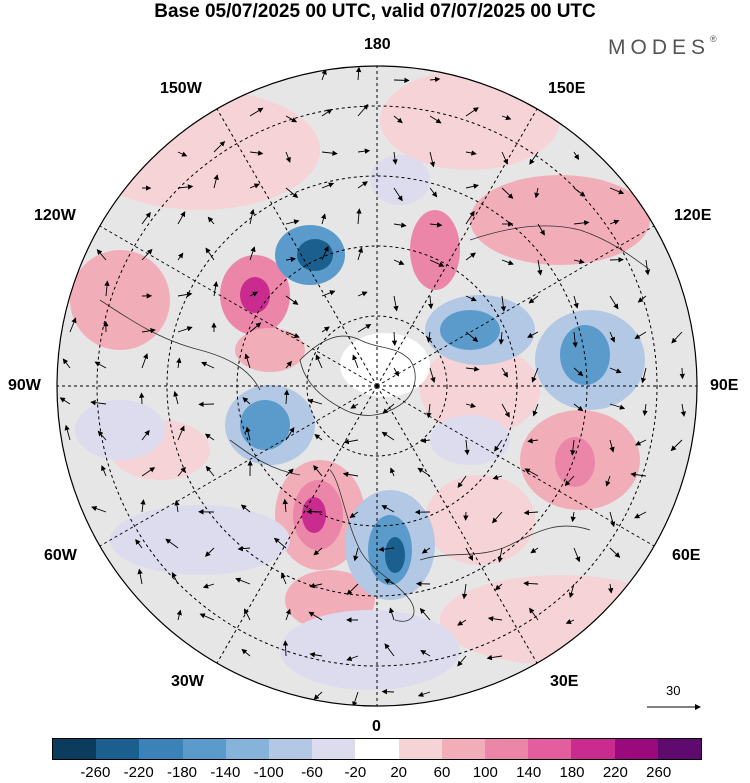 This screenshot has height=783, width=750. What do you see at coordinates (376, 726) in the screenshot?
I see `lon-label-0: 0` at bounding box center [376, 726].